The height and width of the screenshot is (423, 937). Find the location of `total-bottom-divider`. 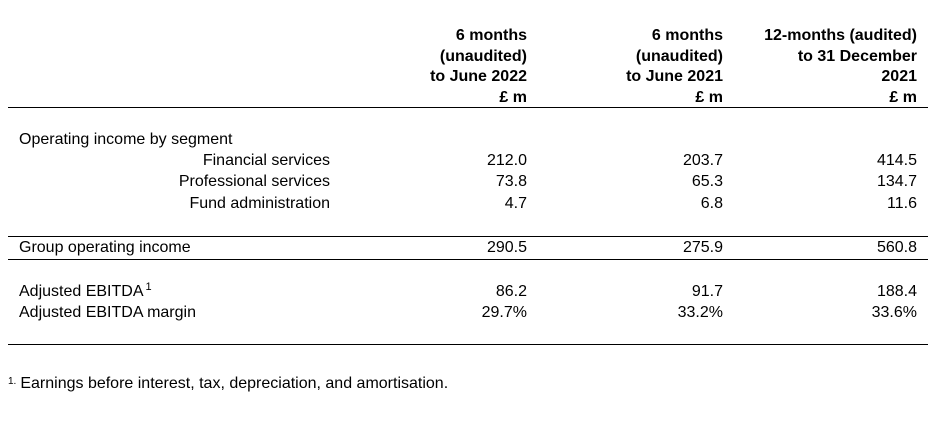

total-bottom-divider is located at coordinates (468, 259).